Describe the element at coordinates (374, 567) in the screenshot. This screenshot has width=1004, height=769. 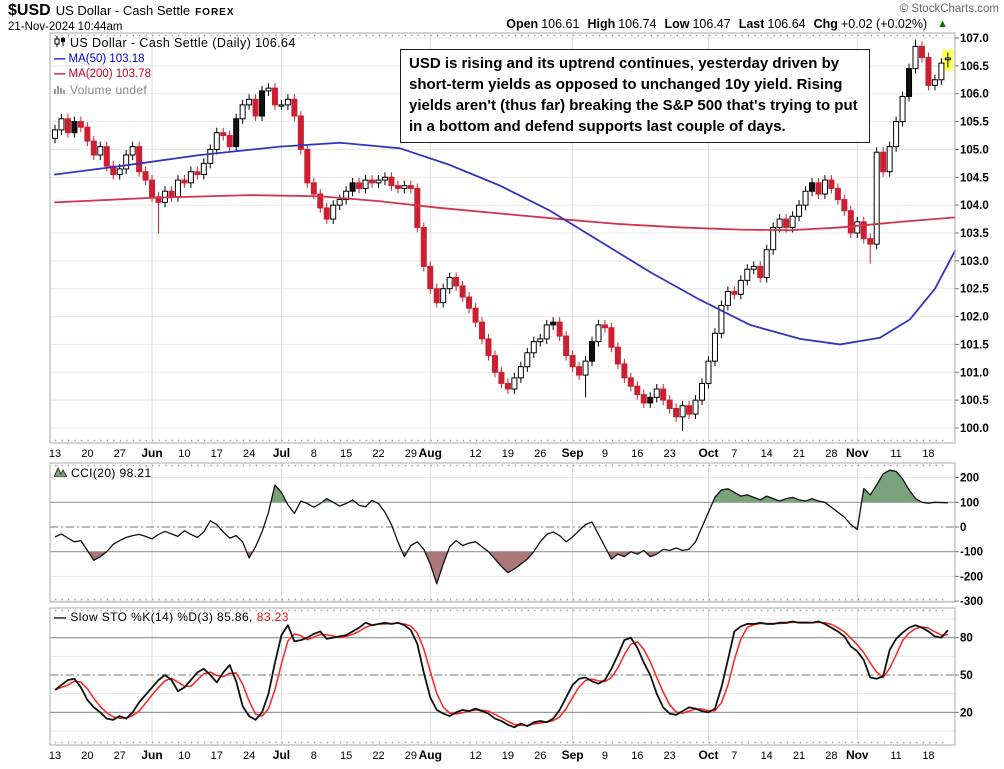
I see `cci-oversold-fill` at that location.